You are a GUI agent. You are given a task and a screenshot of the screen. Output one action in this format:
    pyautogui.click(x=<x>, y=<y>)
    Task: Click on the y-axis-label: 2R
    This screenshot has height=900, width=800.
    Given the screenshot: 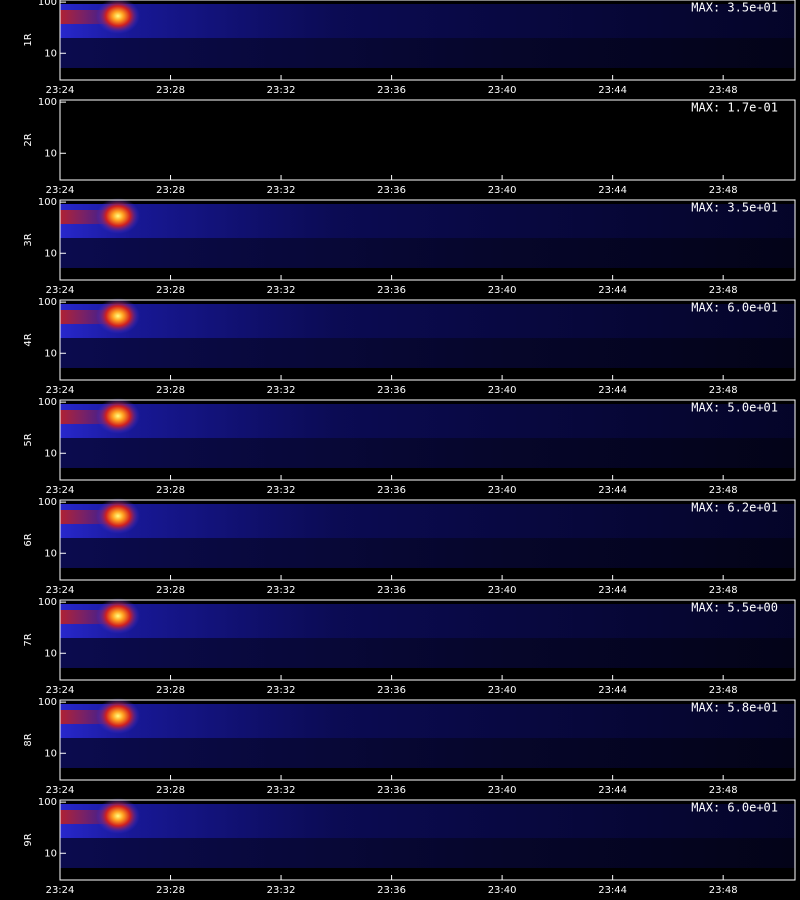 What is the action you would take?
    pyautogui.click(x=28, y=139)
    